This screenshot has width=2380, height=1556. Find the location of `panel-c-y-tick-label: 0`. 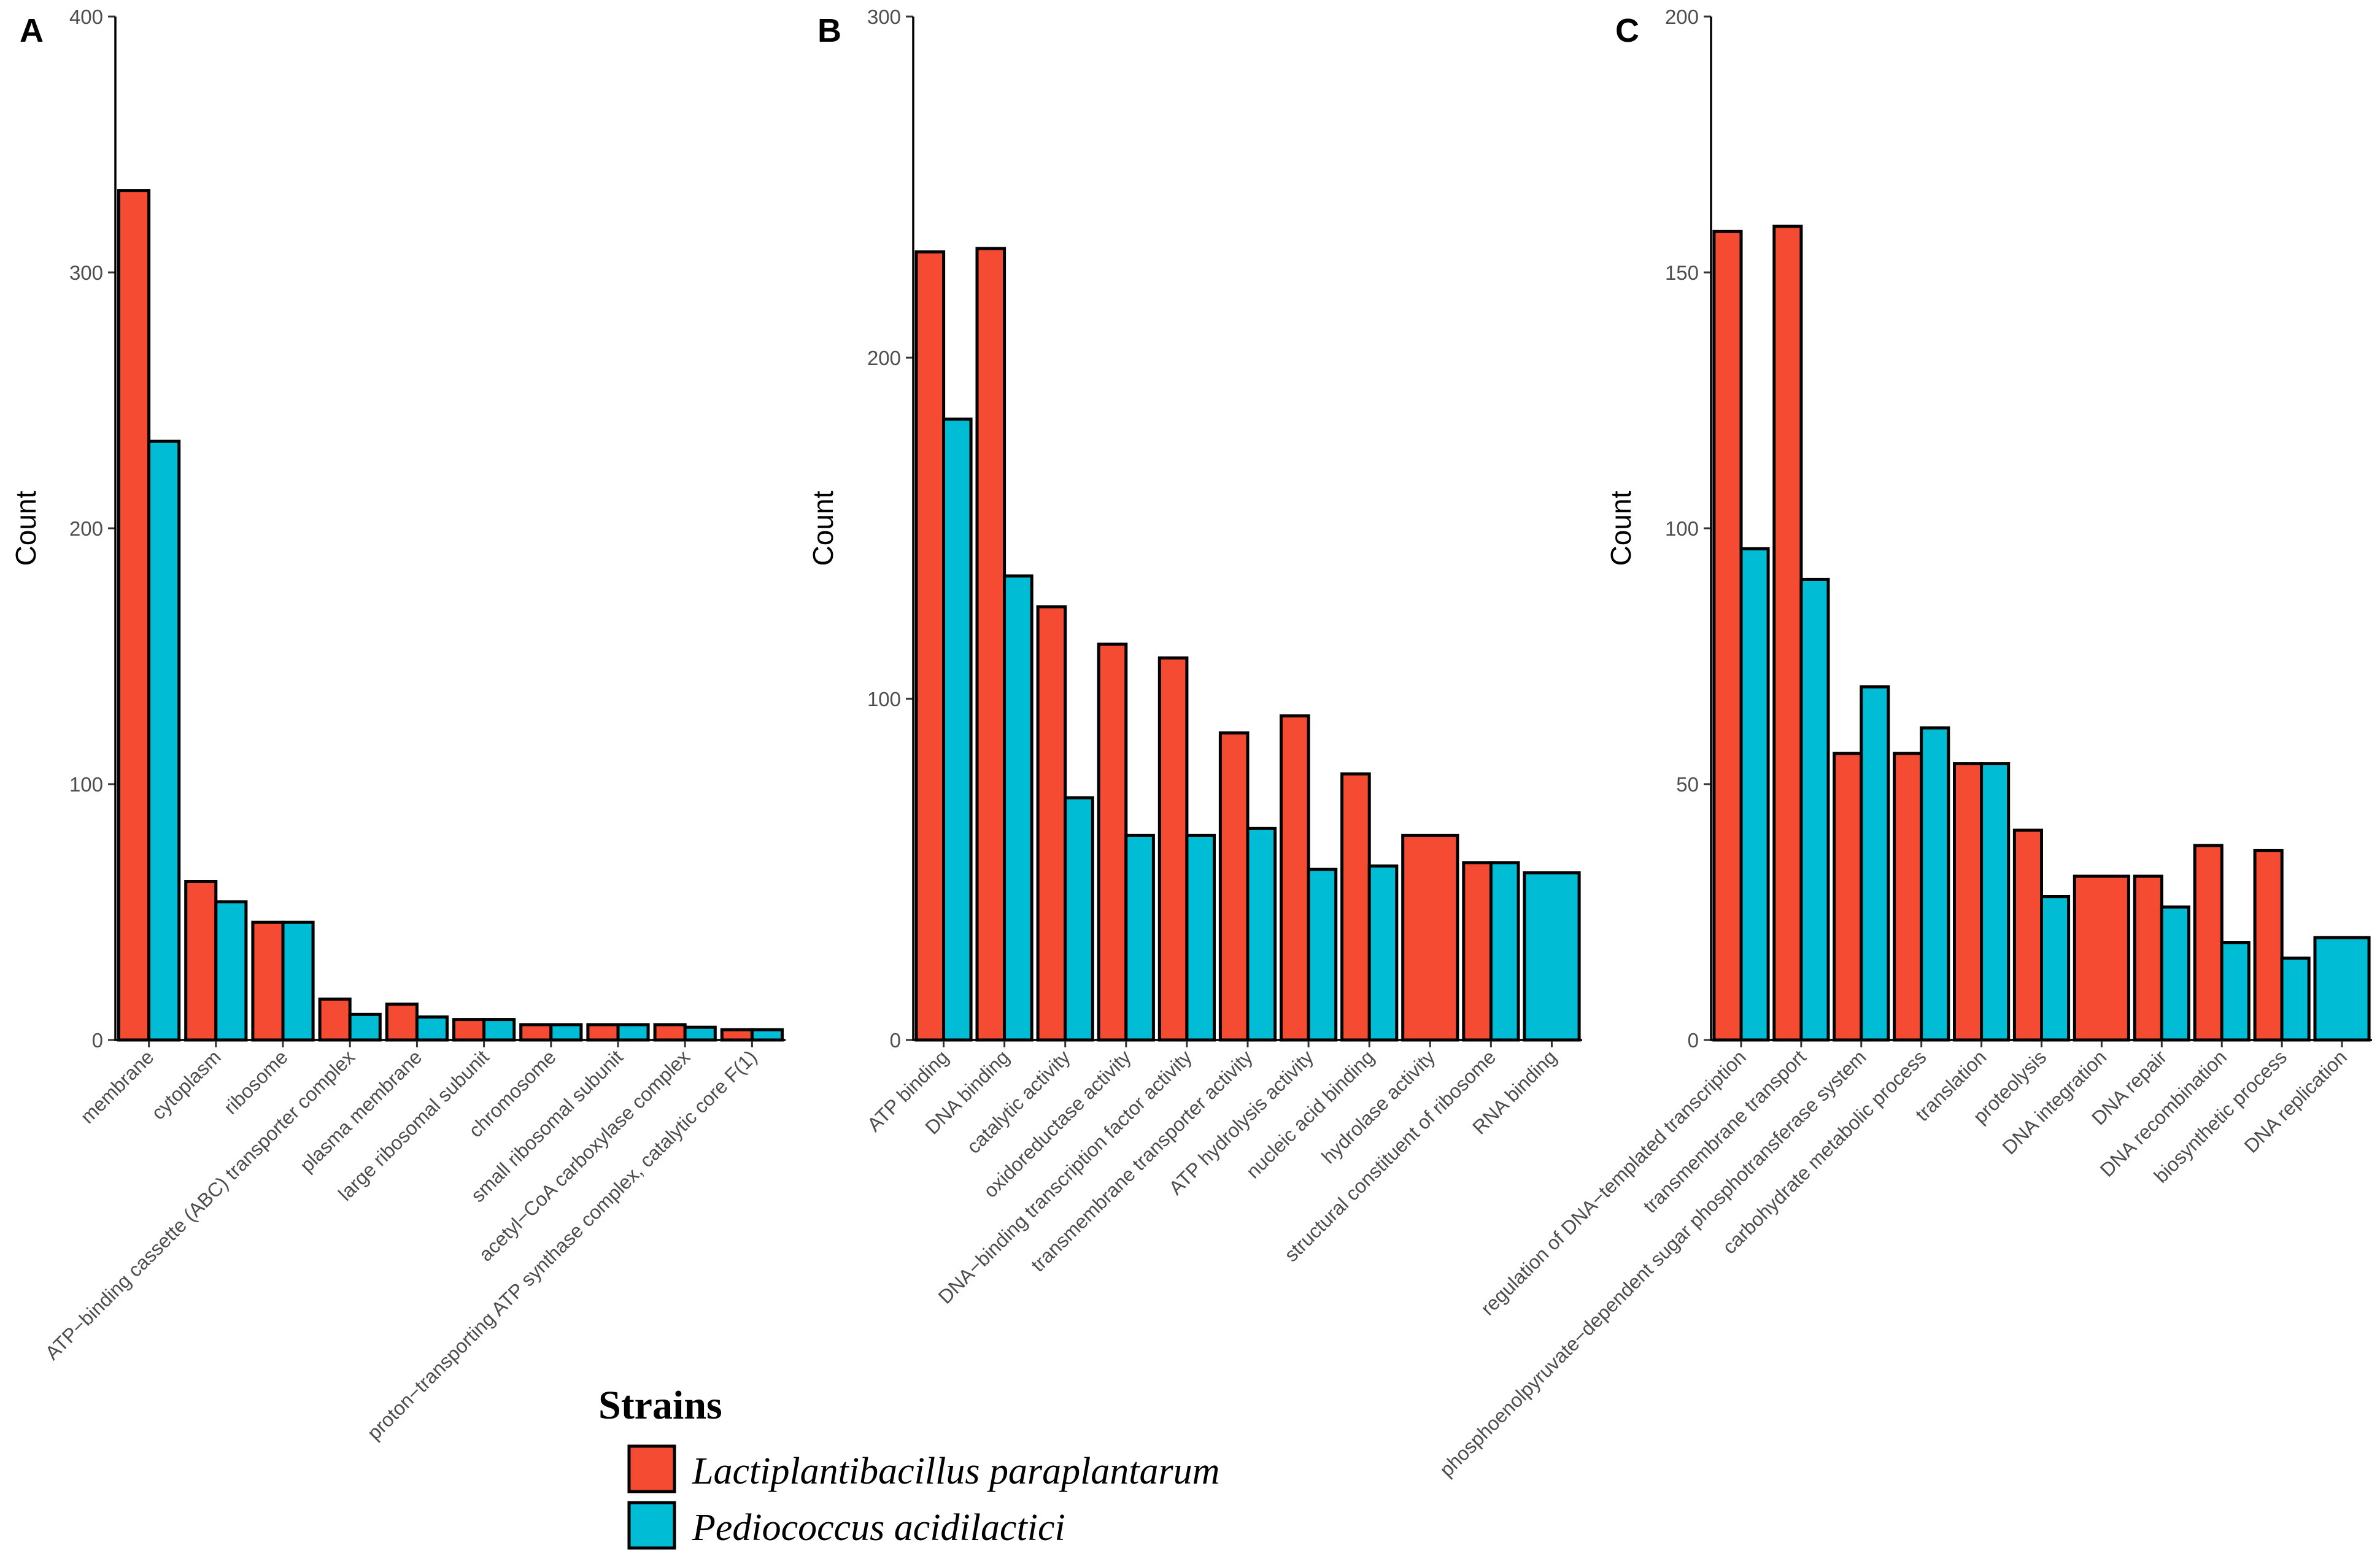

panel-c-y-tick-label: 0 is located at coordinates (1693, 1040).